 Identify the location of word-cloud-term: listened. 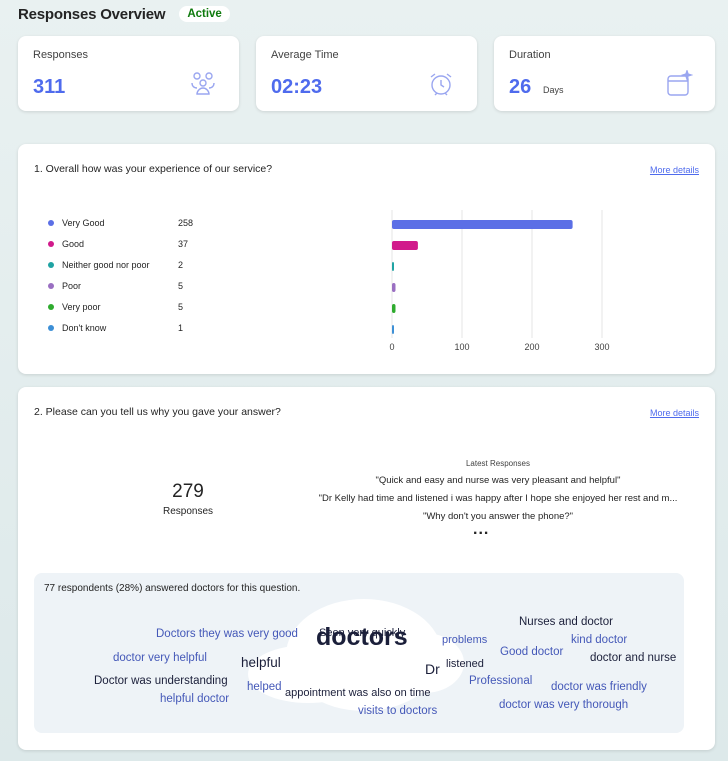
(465, 664).